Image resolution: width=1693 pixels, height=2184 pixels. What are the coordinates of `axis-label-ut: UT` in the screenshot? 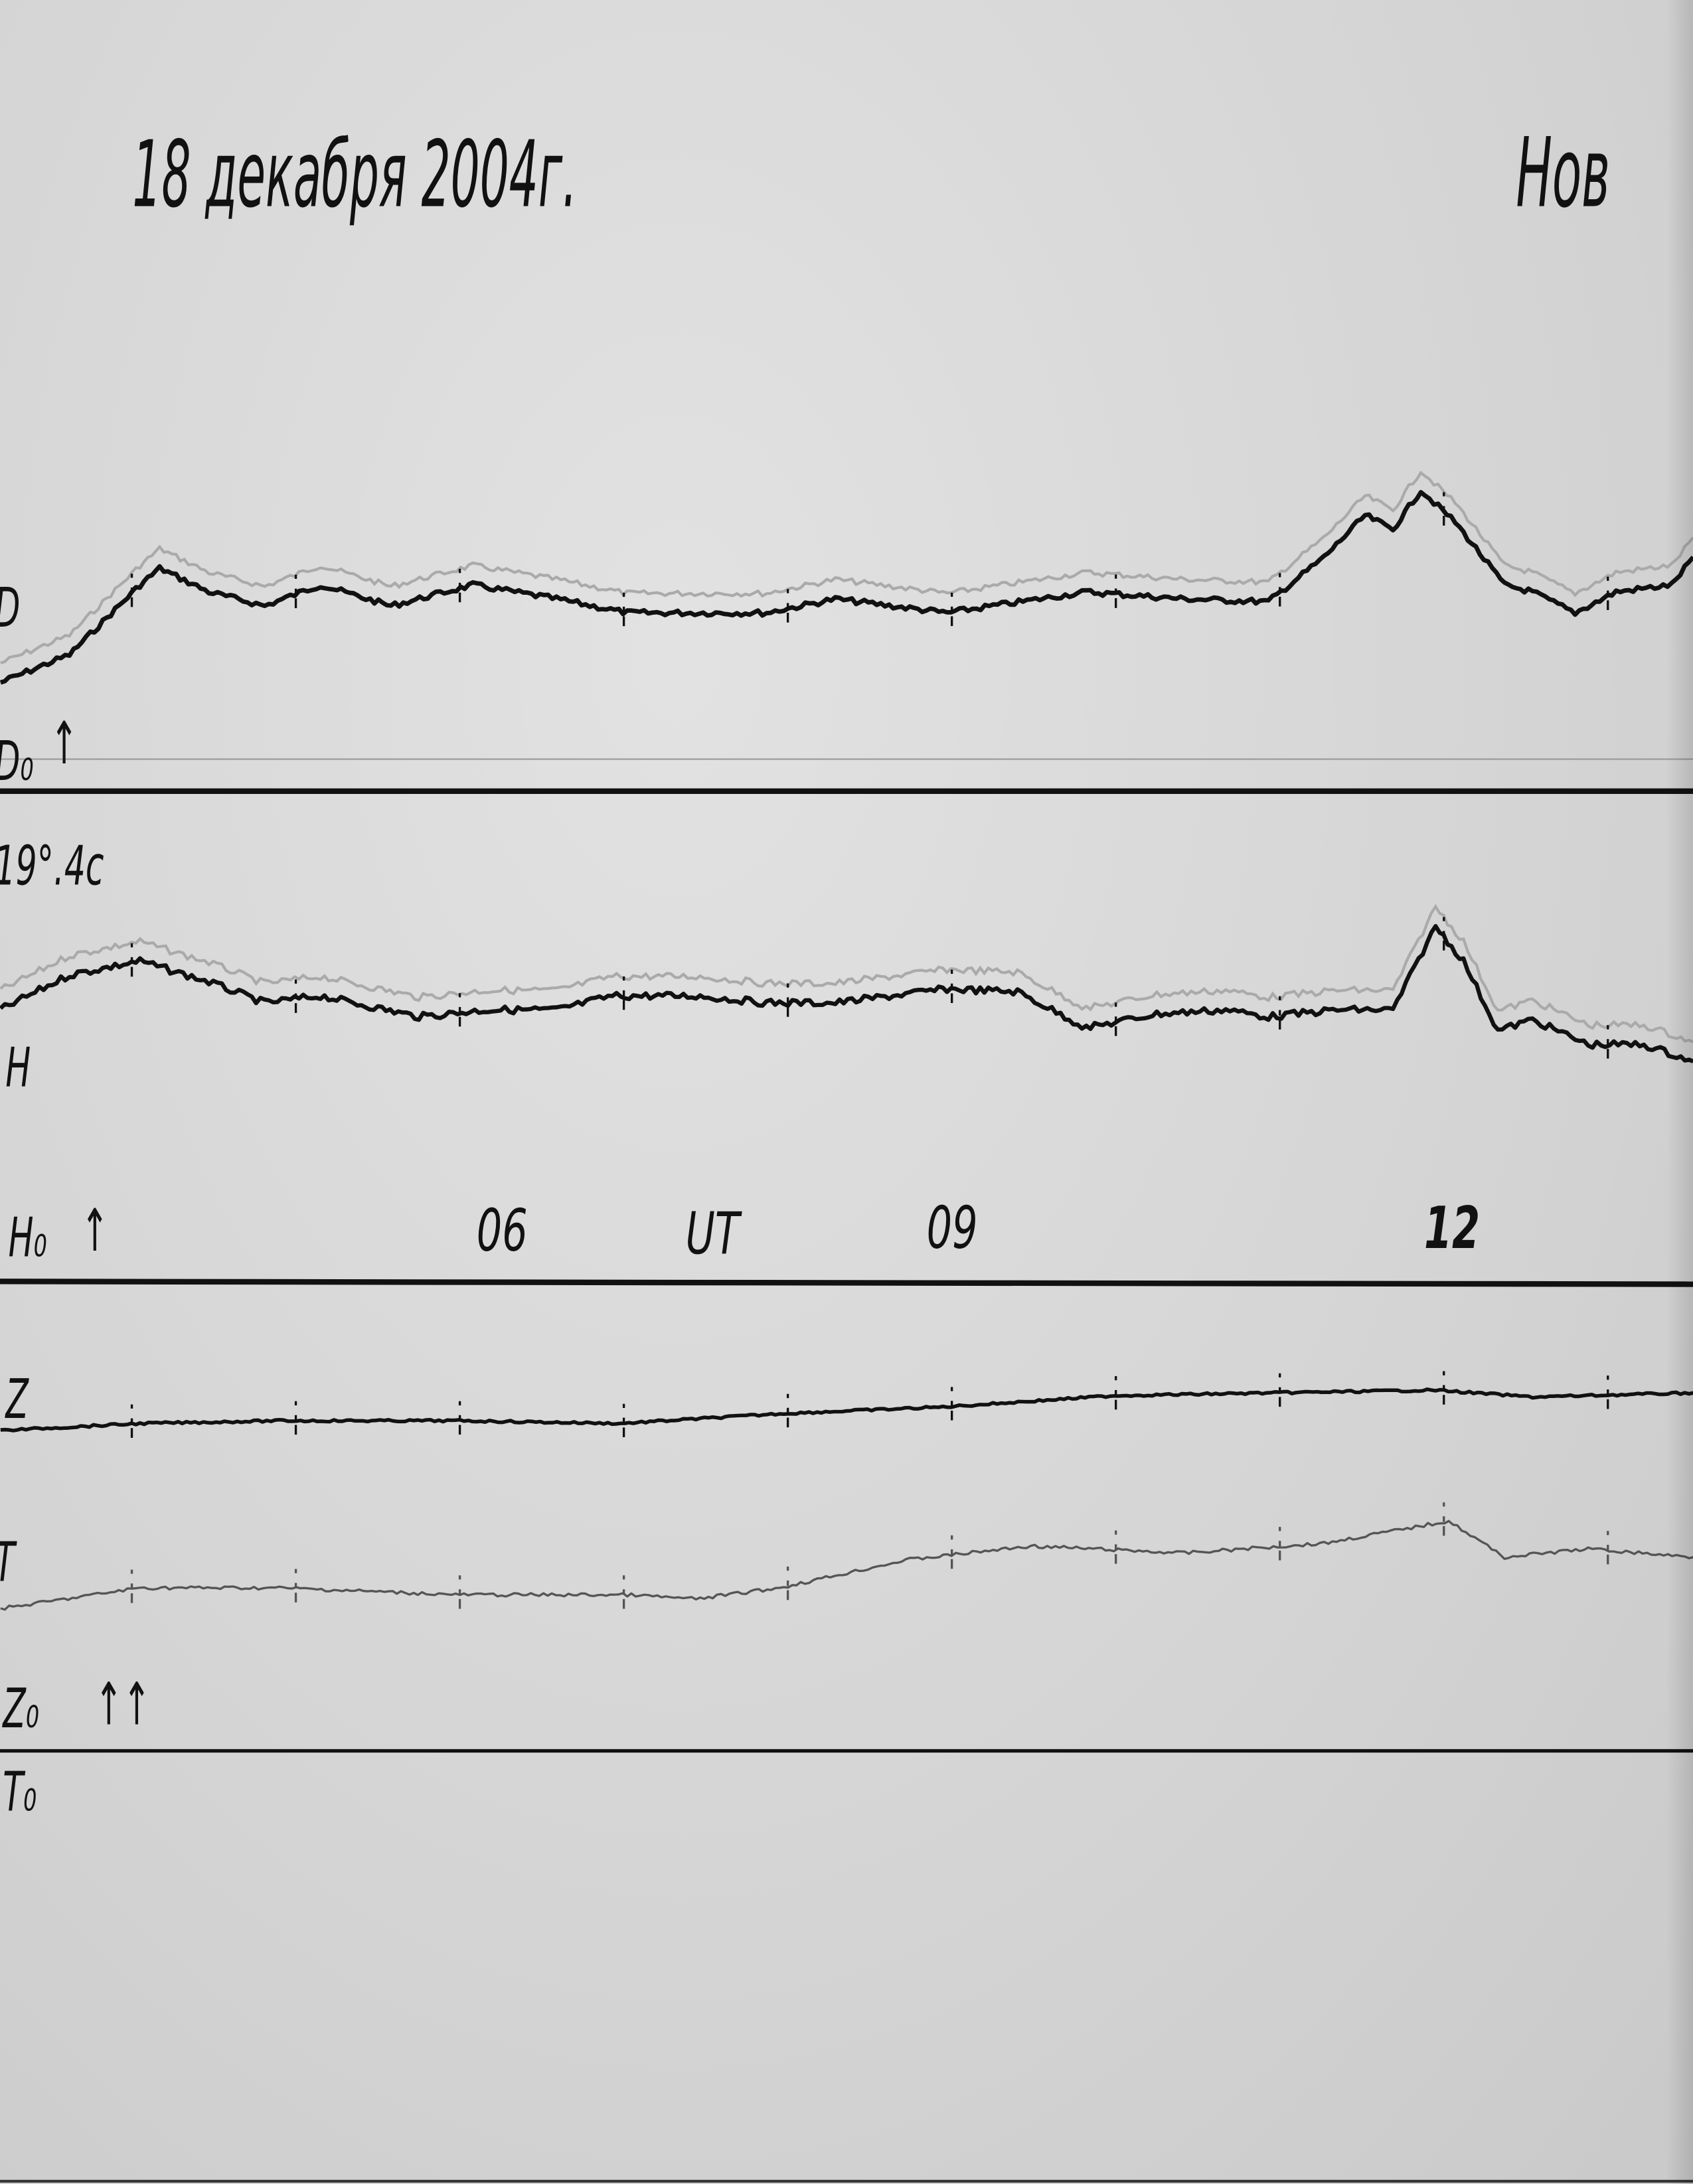 It's located at (714, 1233).